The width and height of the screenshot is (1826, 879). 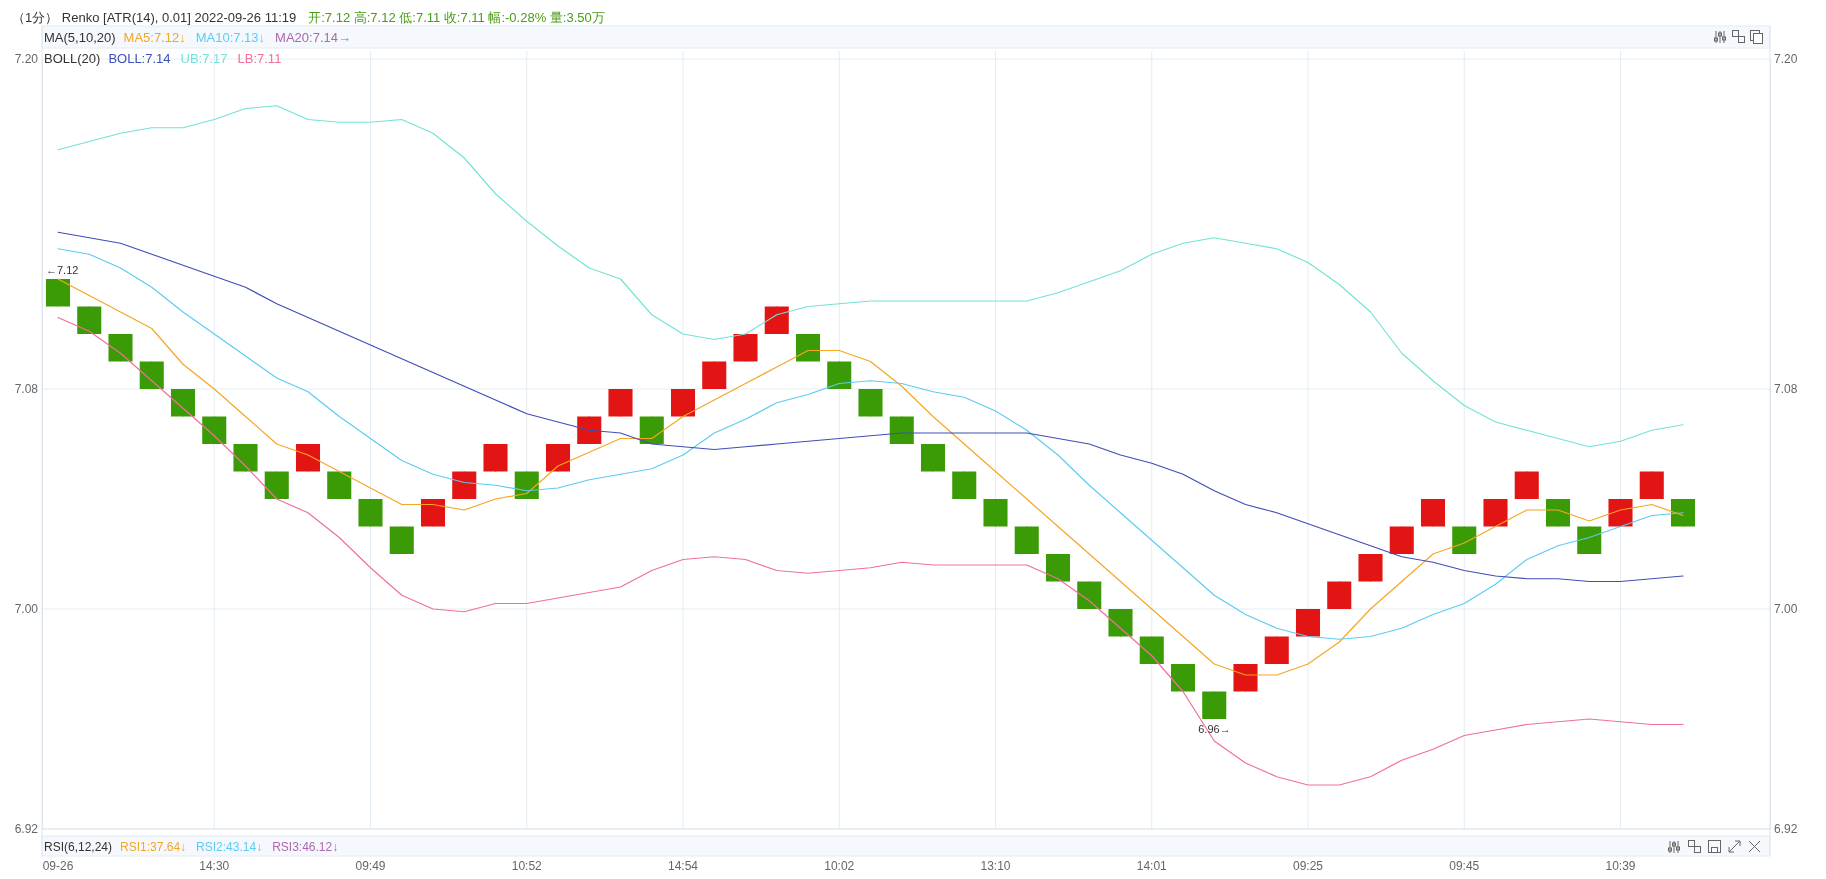 What do you see at coordinates (214, 866) in the screenshot?
I see `x-tick-label: 14:30` at bounding box center [214, 866].